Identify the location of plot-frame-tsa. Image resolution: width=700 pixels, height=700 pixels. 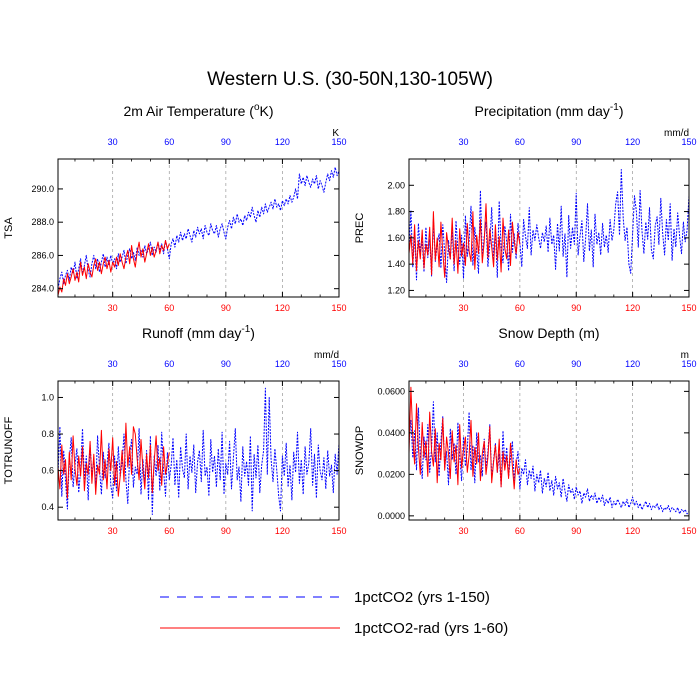
(198, 228).